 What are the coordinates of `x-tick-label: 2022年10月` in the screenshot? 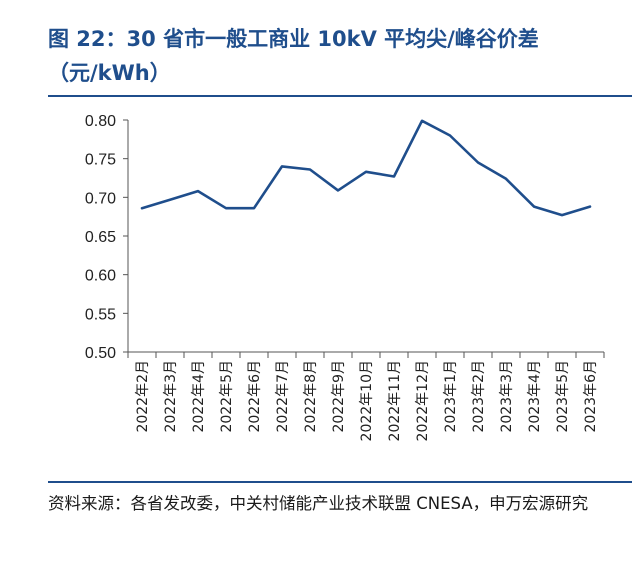 It's located at (367, 400).